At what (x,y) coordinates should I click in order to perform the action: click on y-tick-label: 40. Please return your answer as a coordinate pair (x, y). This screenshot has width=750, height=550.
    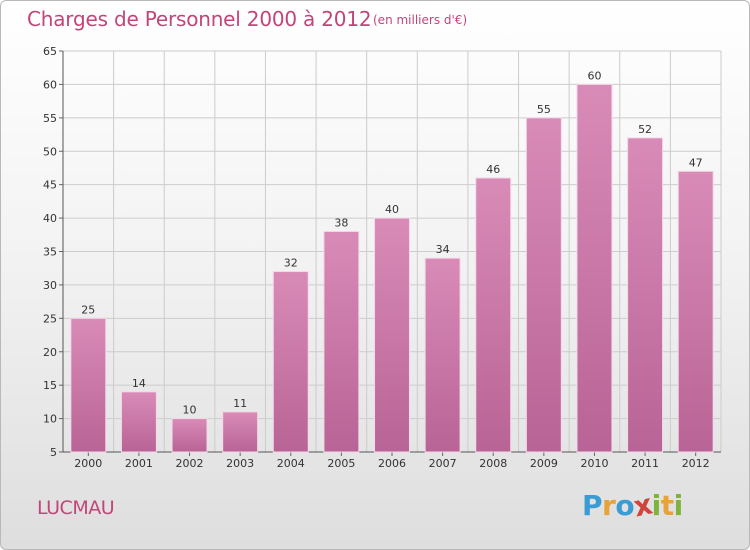
    Looking at the image, I should click on (50, 218).